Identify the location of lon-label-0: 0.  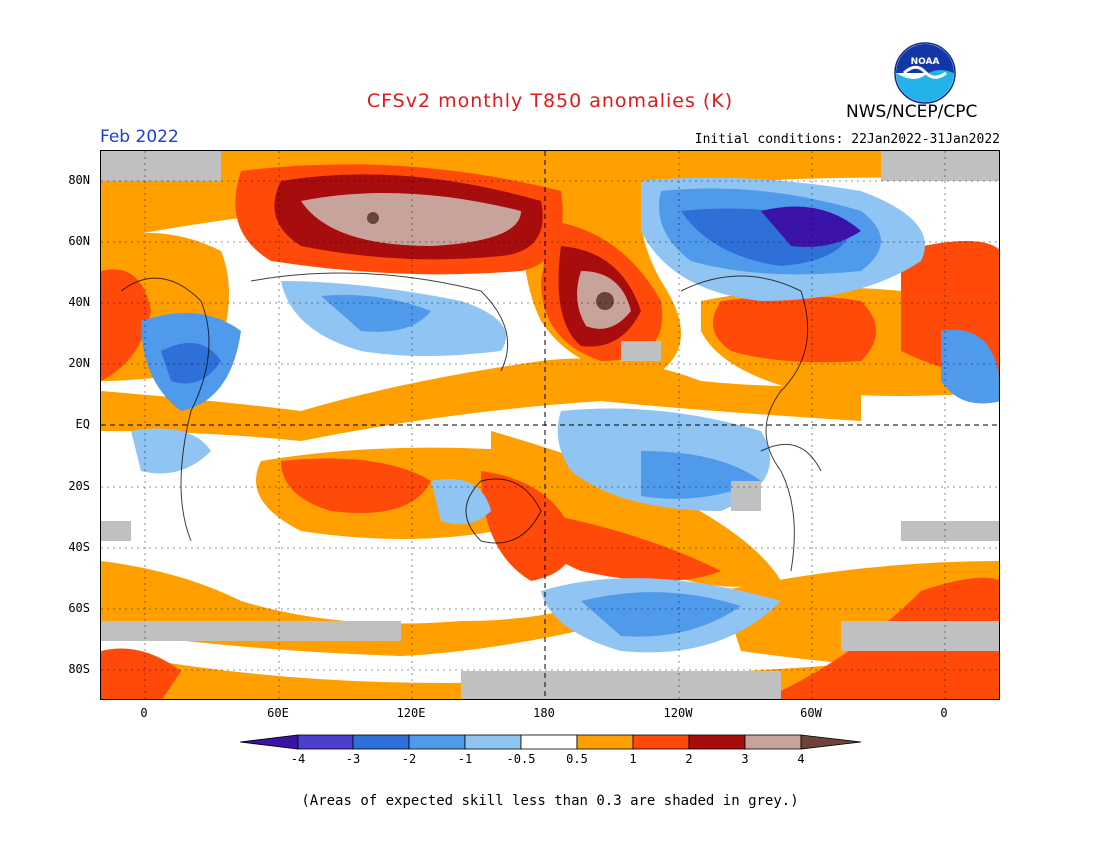
(144, 713).